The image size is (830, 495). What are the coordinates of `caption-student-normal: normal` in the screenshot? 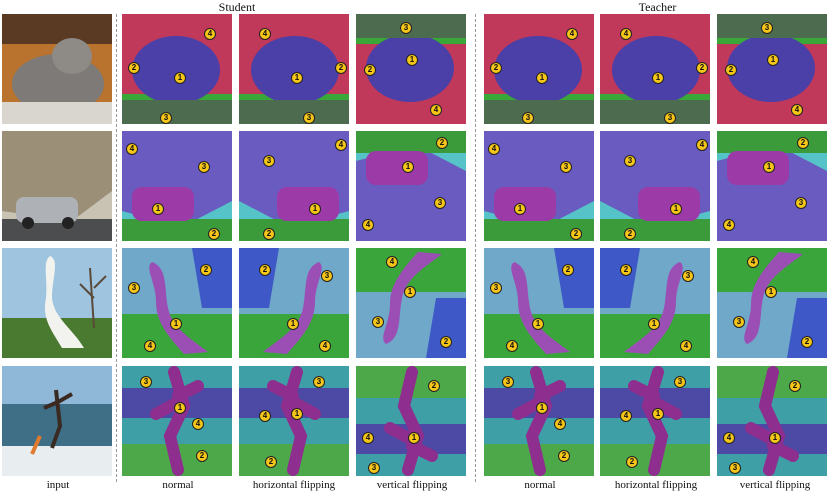 It's located at (178, 485).